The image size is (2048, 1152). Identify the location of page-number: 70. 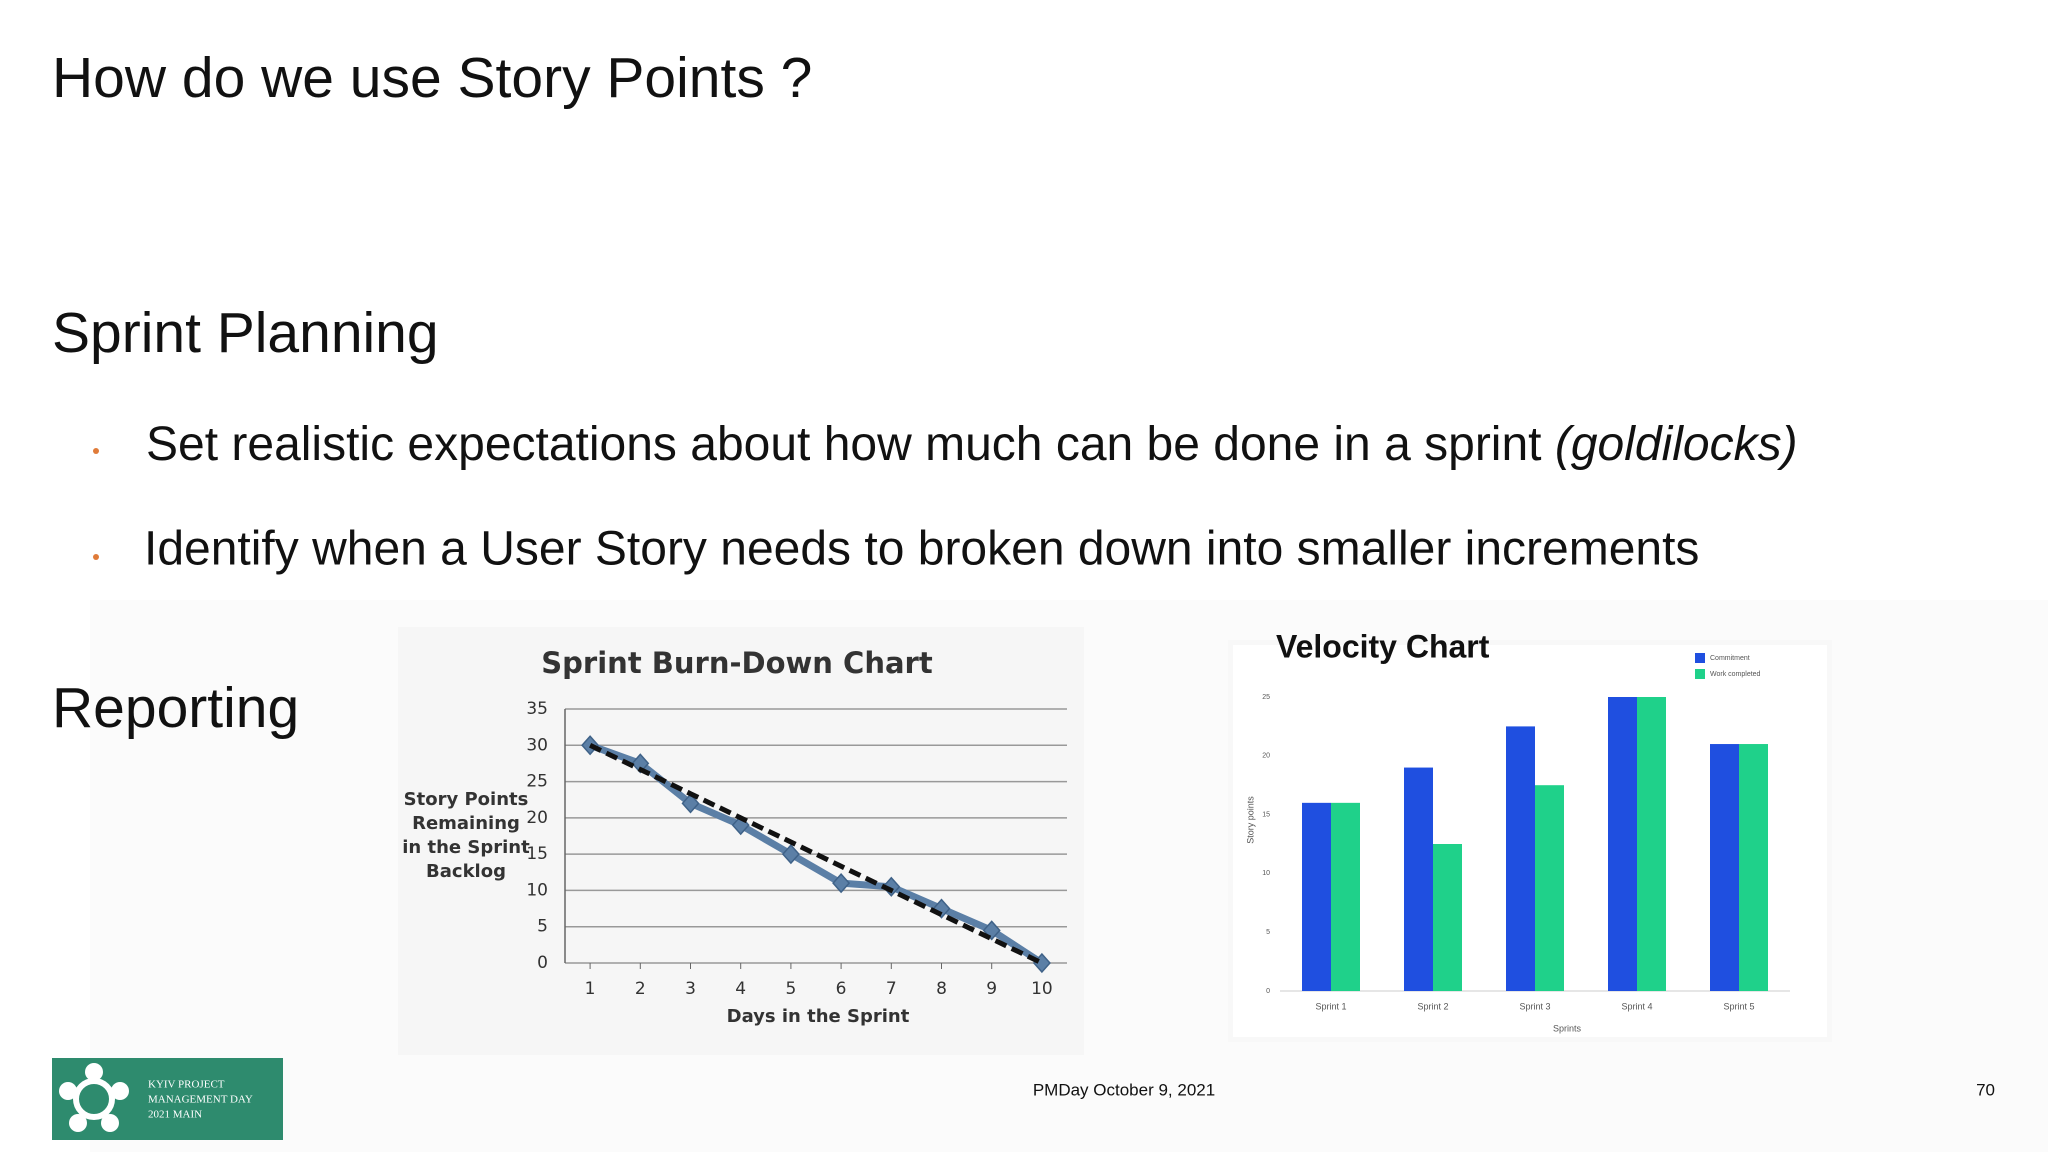
(1985, 1089).